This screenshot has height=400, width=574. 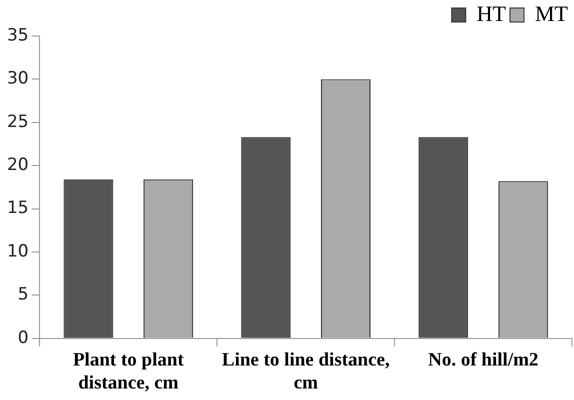 What do you see at coordinates (17, 251) in the screenshot?
I see `y-tick-label: 10` at bounding box center [17, 251].